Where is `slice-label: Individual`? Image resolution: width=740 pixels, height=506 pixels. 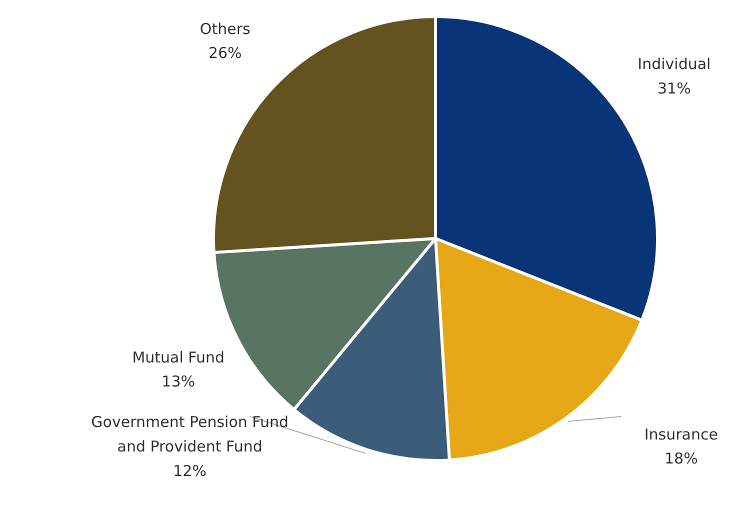
slice-label: Individual is located at coordinates (674, 64).